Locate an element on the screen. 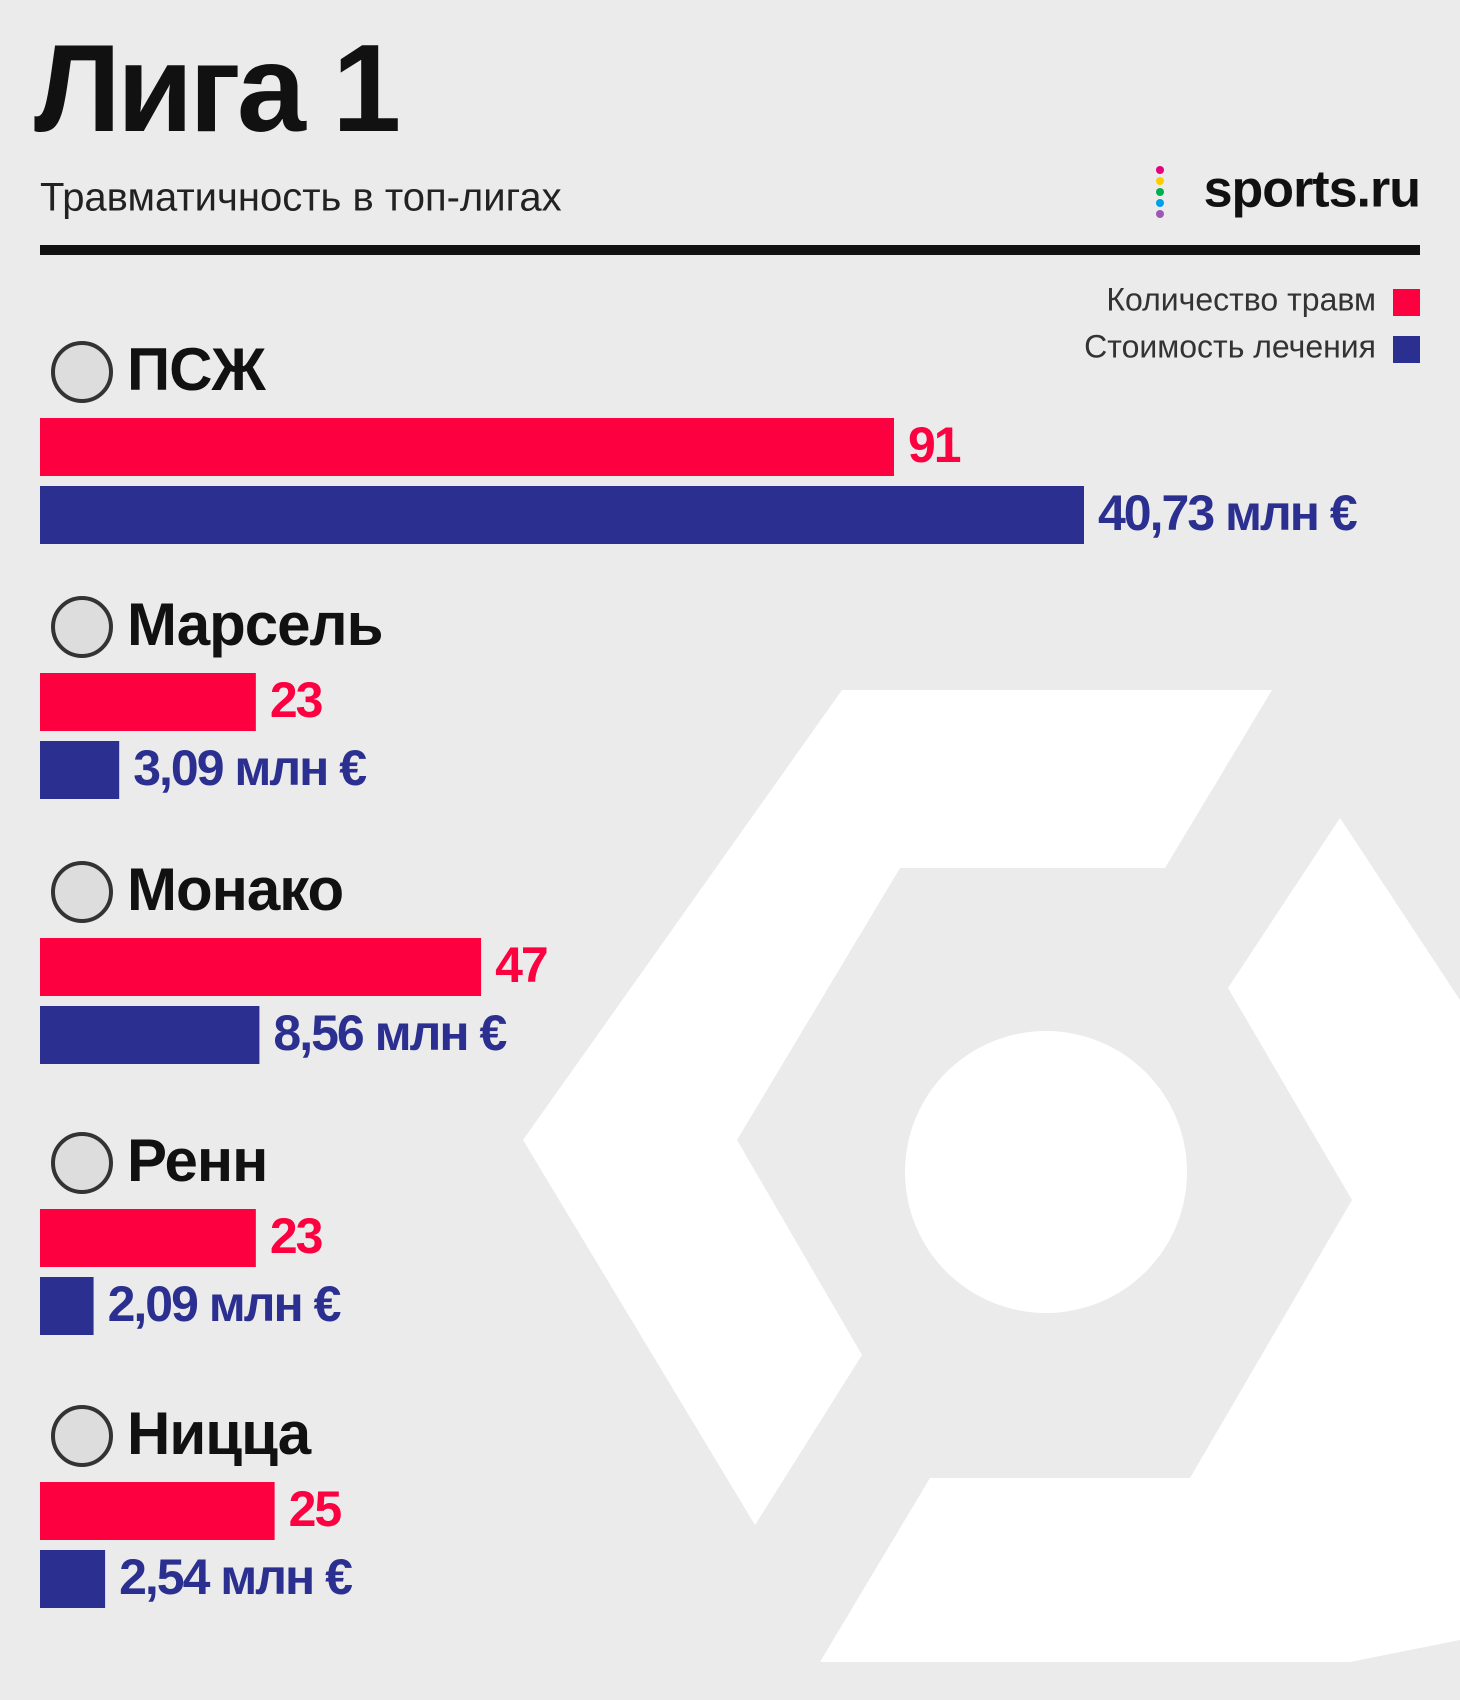 This screenshot has height=1700, width=1460. legend-label: Количество травм is located at coordinates (1241, 299).